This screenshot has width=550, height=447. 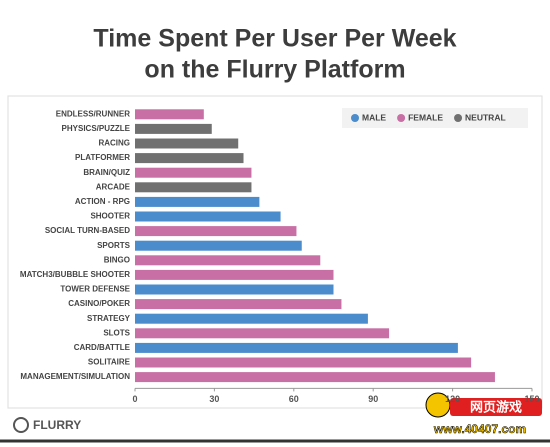 I want to click on y-tick-label: SOCIAL TURN-BASED, so click(x=87, y=230).